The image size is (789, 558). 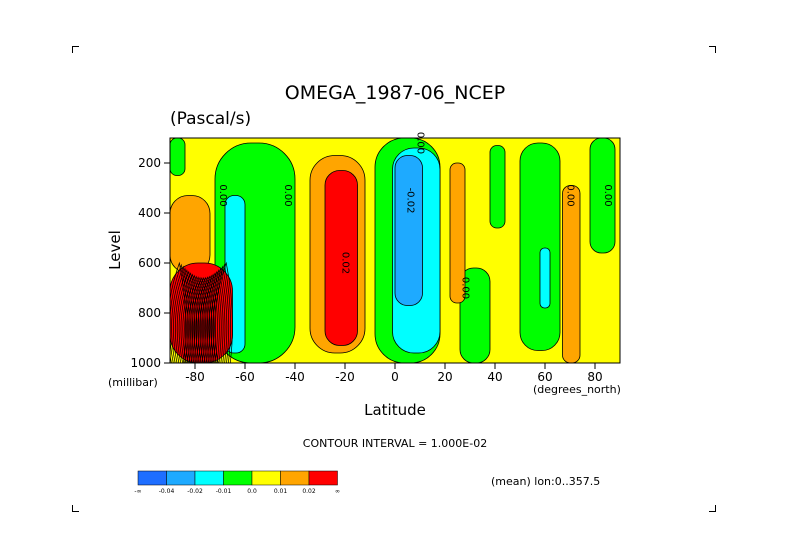 I want to click on x-tick-label: 80, so click(x=594, y=377).